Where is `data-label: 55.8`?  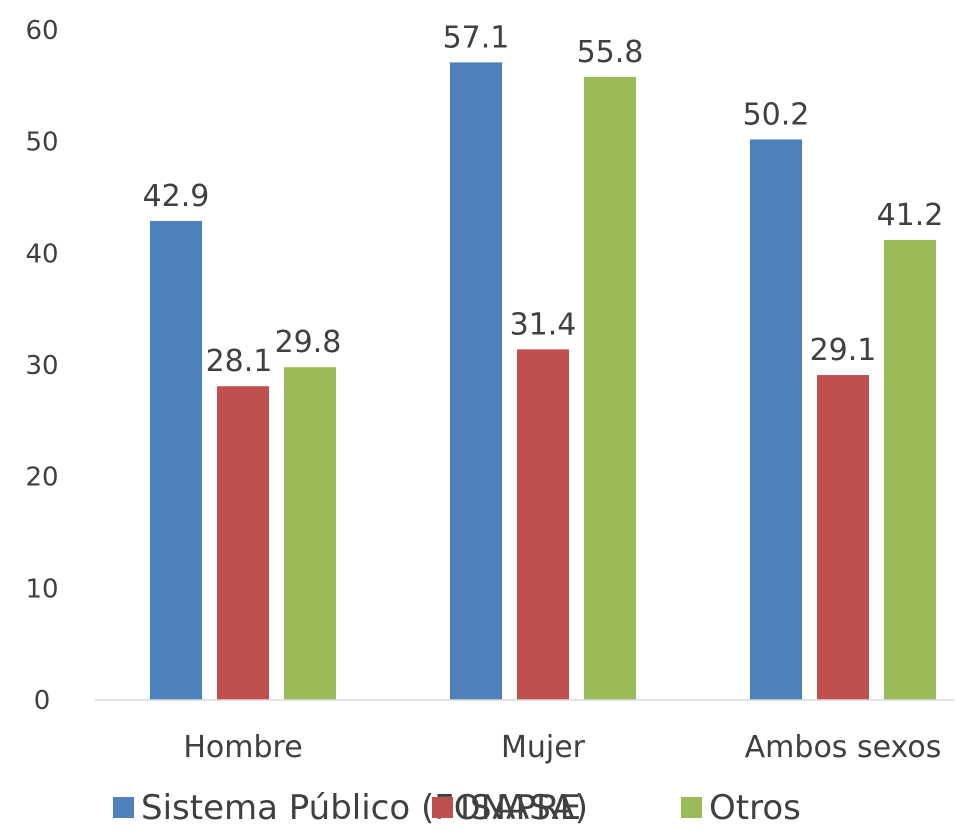 data-label: 55.8 is located at coordinates (610, 52).